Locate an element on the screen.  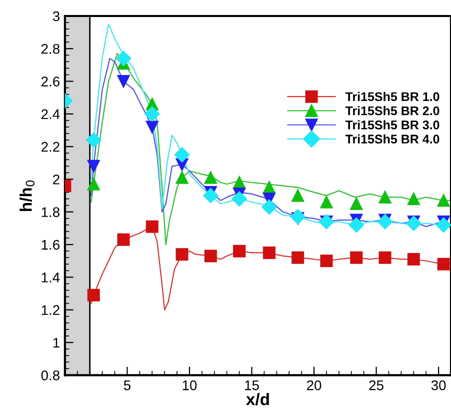
x-axis-title: x/d is located at coordinates (257, 399).